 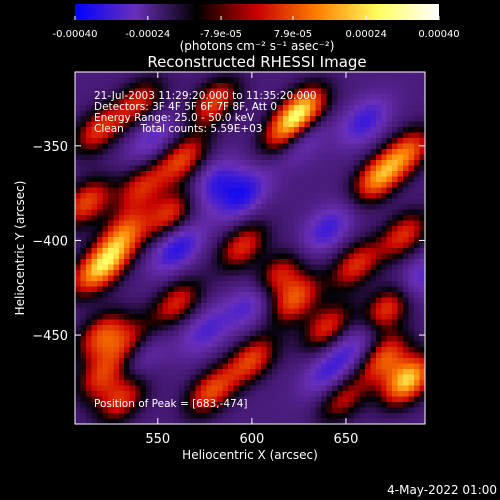 What do you see at coordinates (221, 34) in the screenshot?
I see `colorbar-tick-label: -7.9e-05` at bounding box center [221, 34].